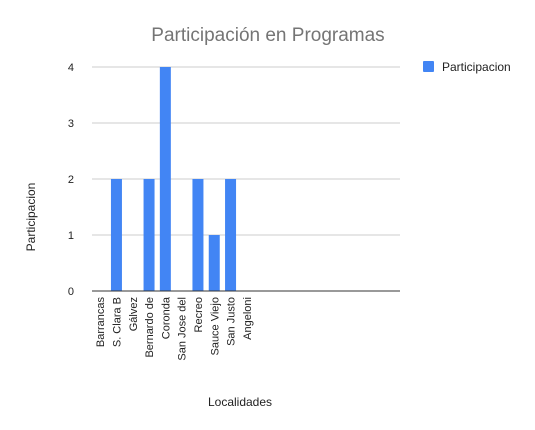  Describe the element at coordinates (31, 217) in the screenshot. I see `y-axis-title: Participacion` at that location.